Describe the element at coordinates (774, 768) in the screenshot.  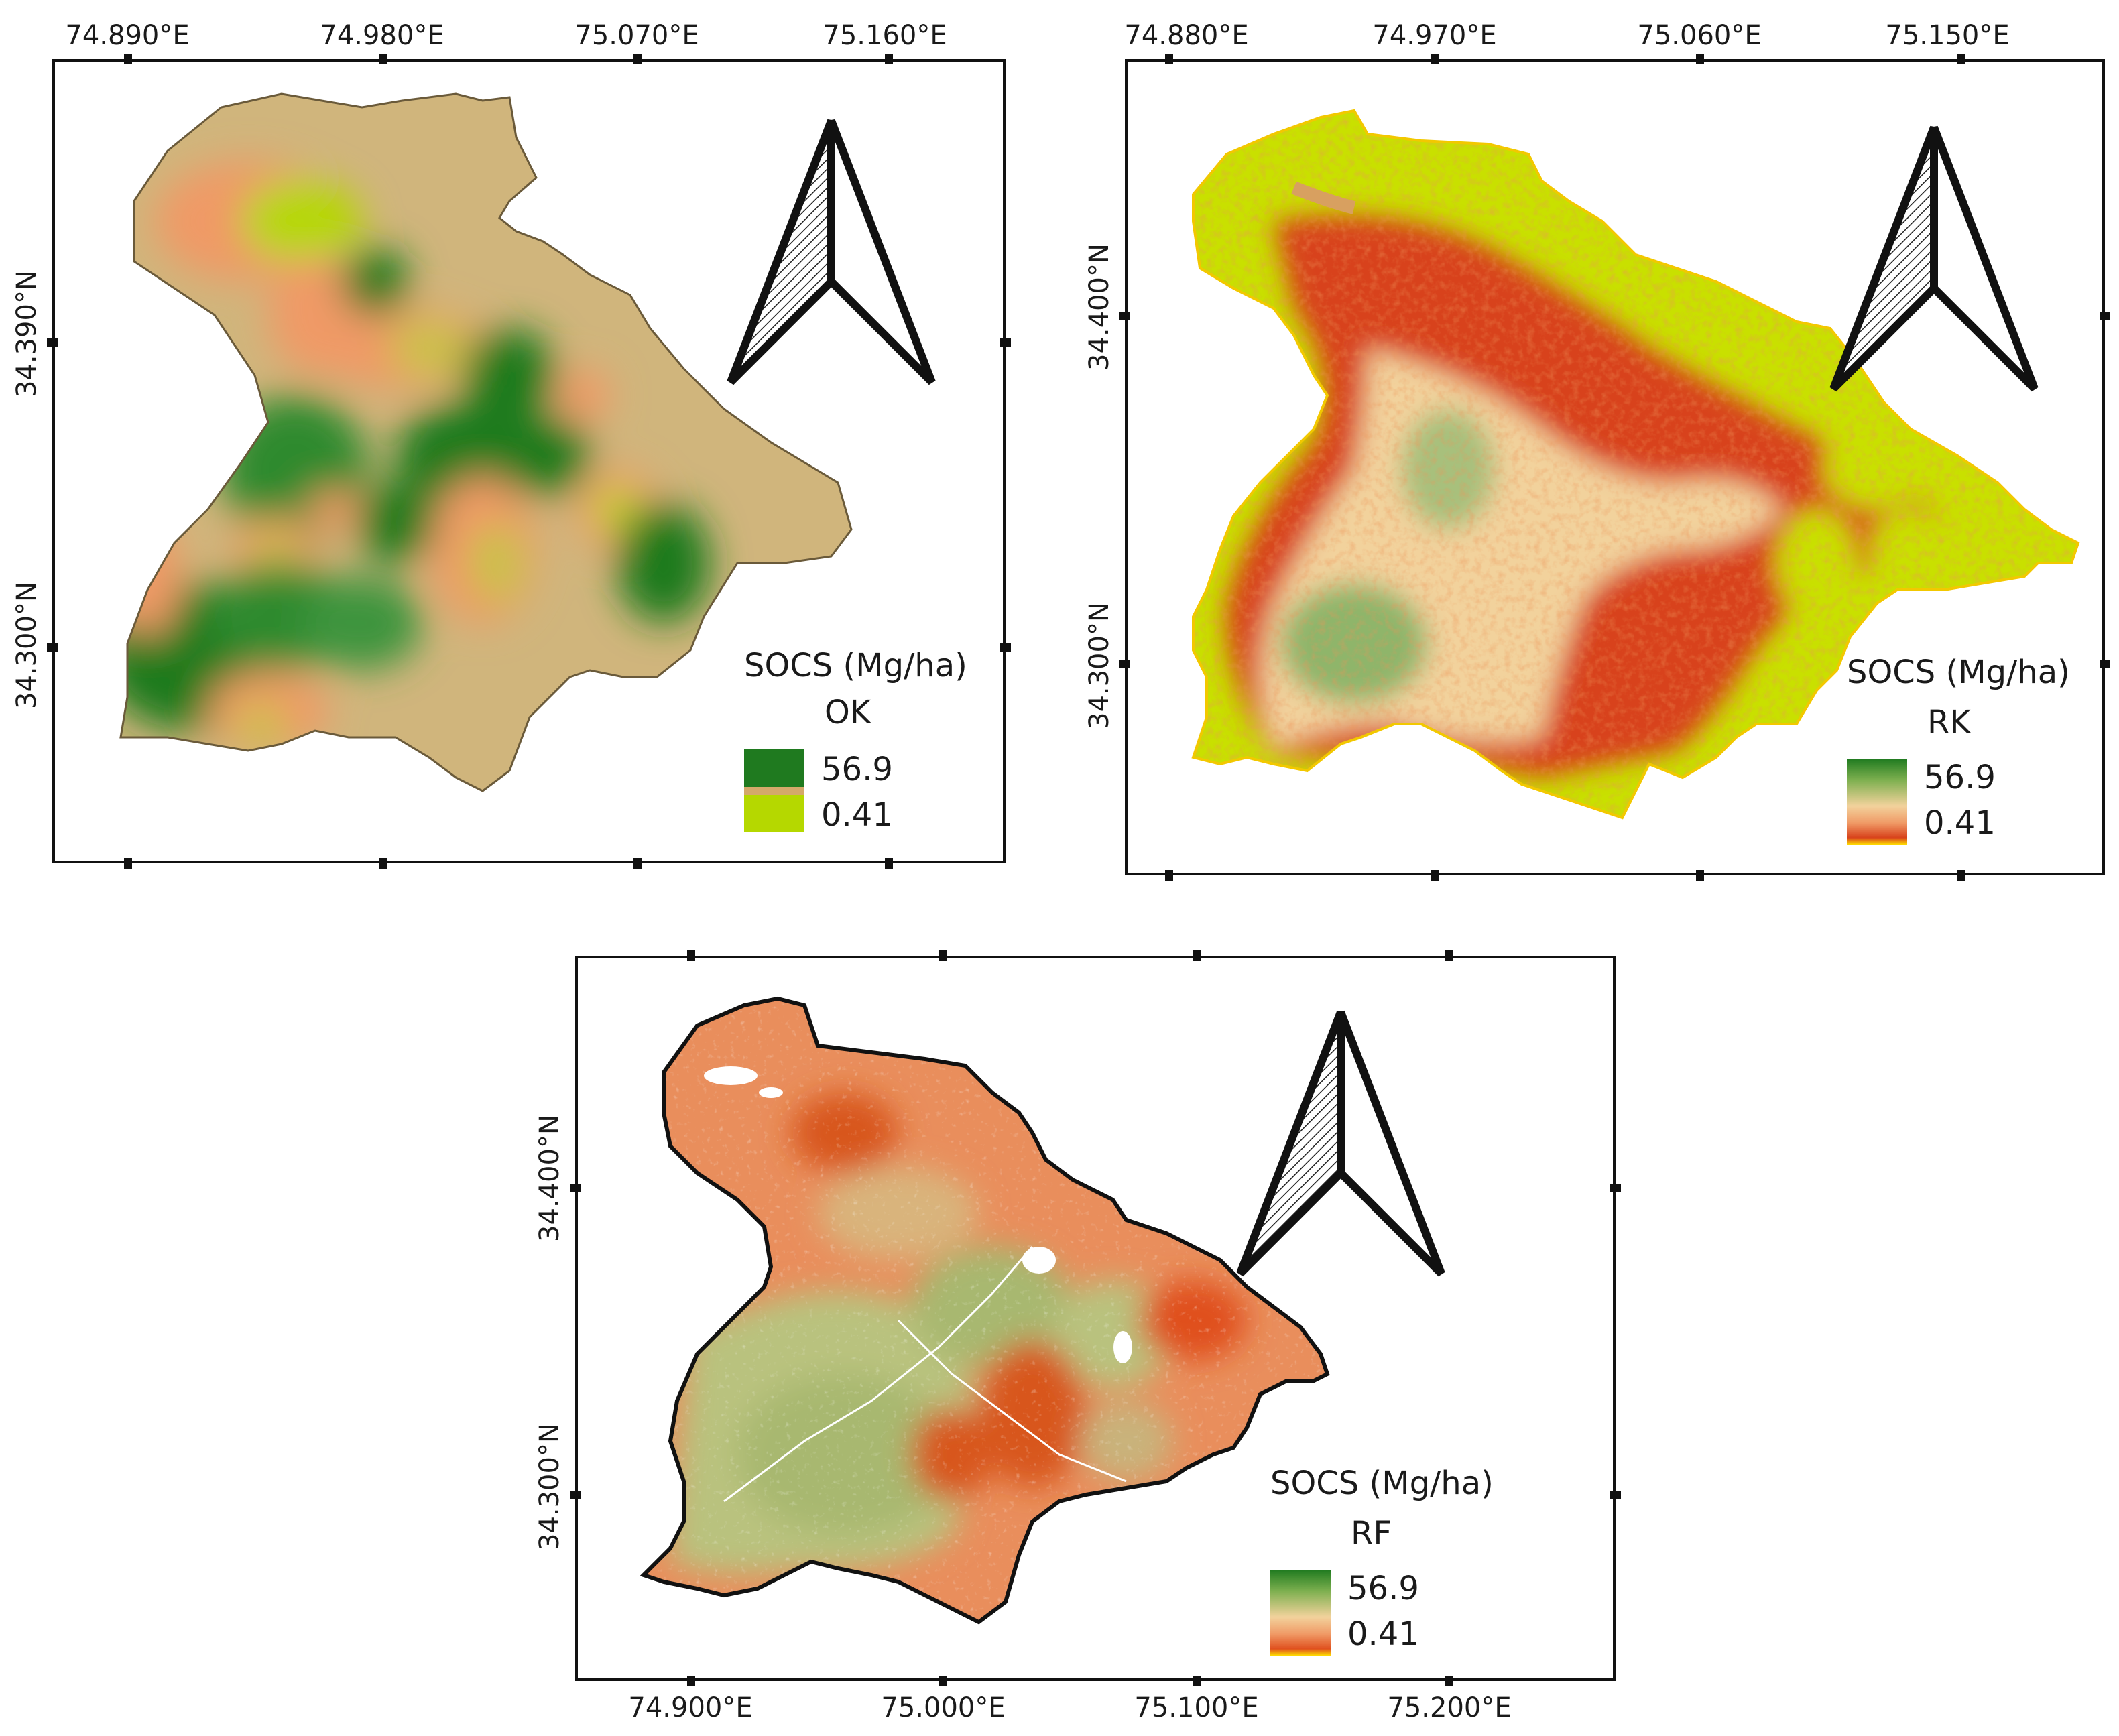
I see `legend-swatch-high` at that location.